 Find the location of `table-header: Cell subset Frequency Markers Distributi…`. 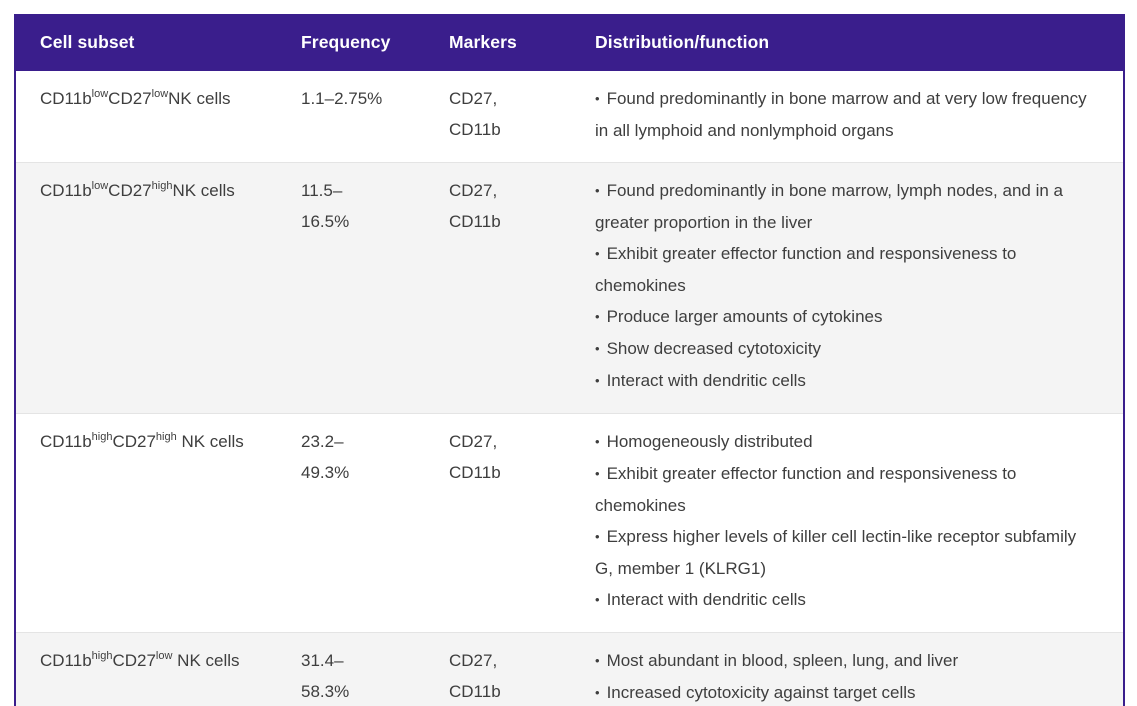

table-header: Cell subset Frequency Markers Distributi… is located at coordinates (569, 42).